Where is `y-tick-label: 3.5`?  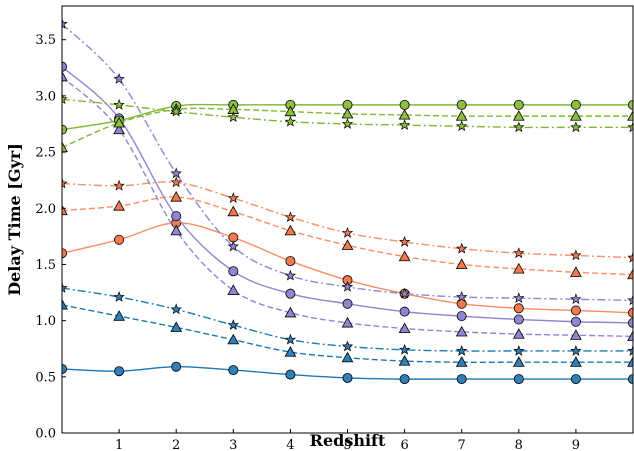
y-tick-label: 3.5 is located at coordinates (45, 40).